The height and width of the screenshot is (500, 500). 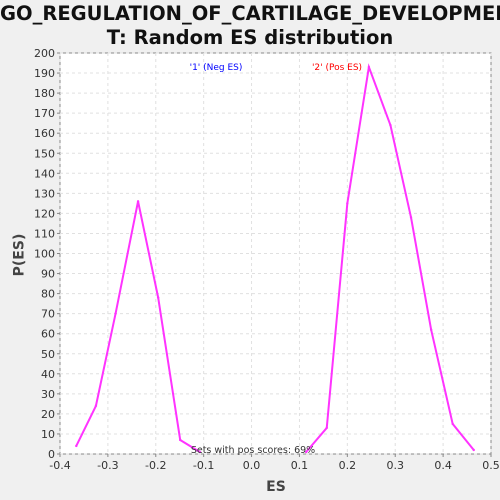 I want to click on y-tick-label: 180, so click(x=44, y=93).